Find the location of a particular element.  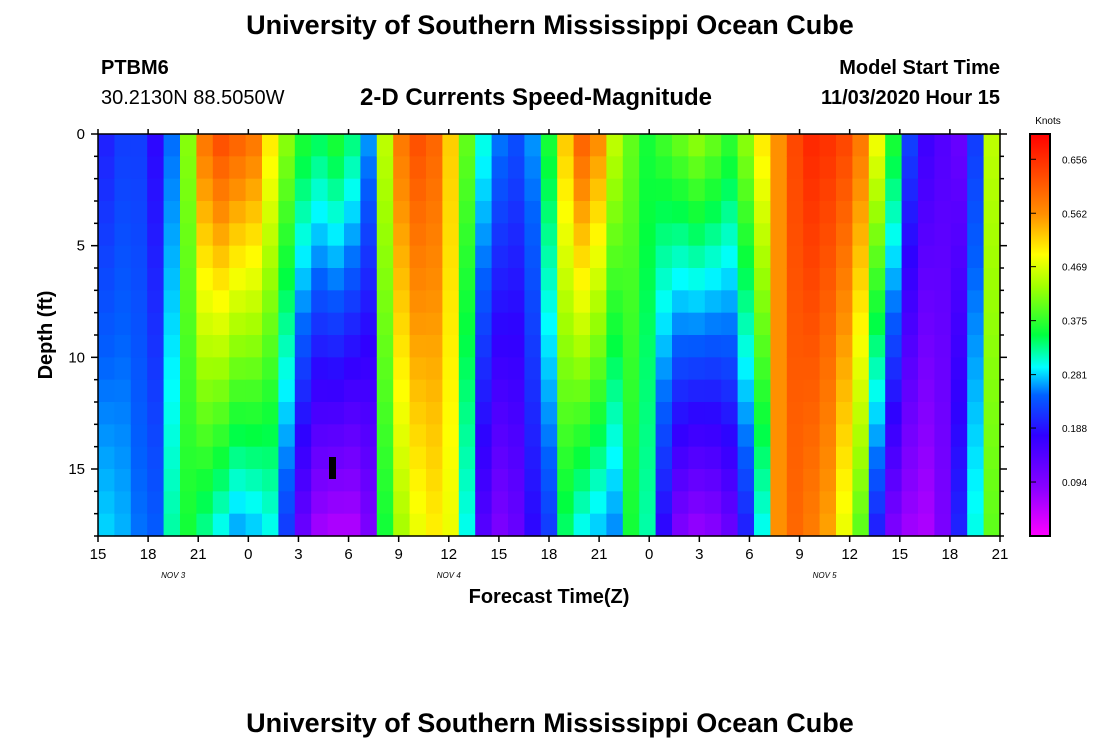

x-tick-label: 0 is located at coordinates (248, 554).